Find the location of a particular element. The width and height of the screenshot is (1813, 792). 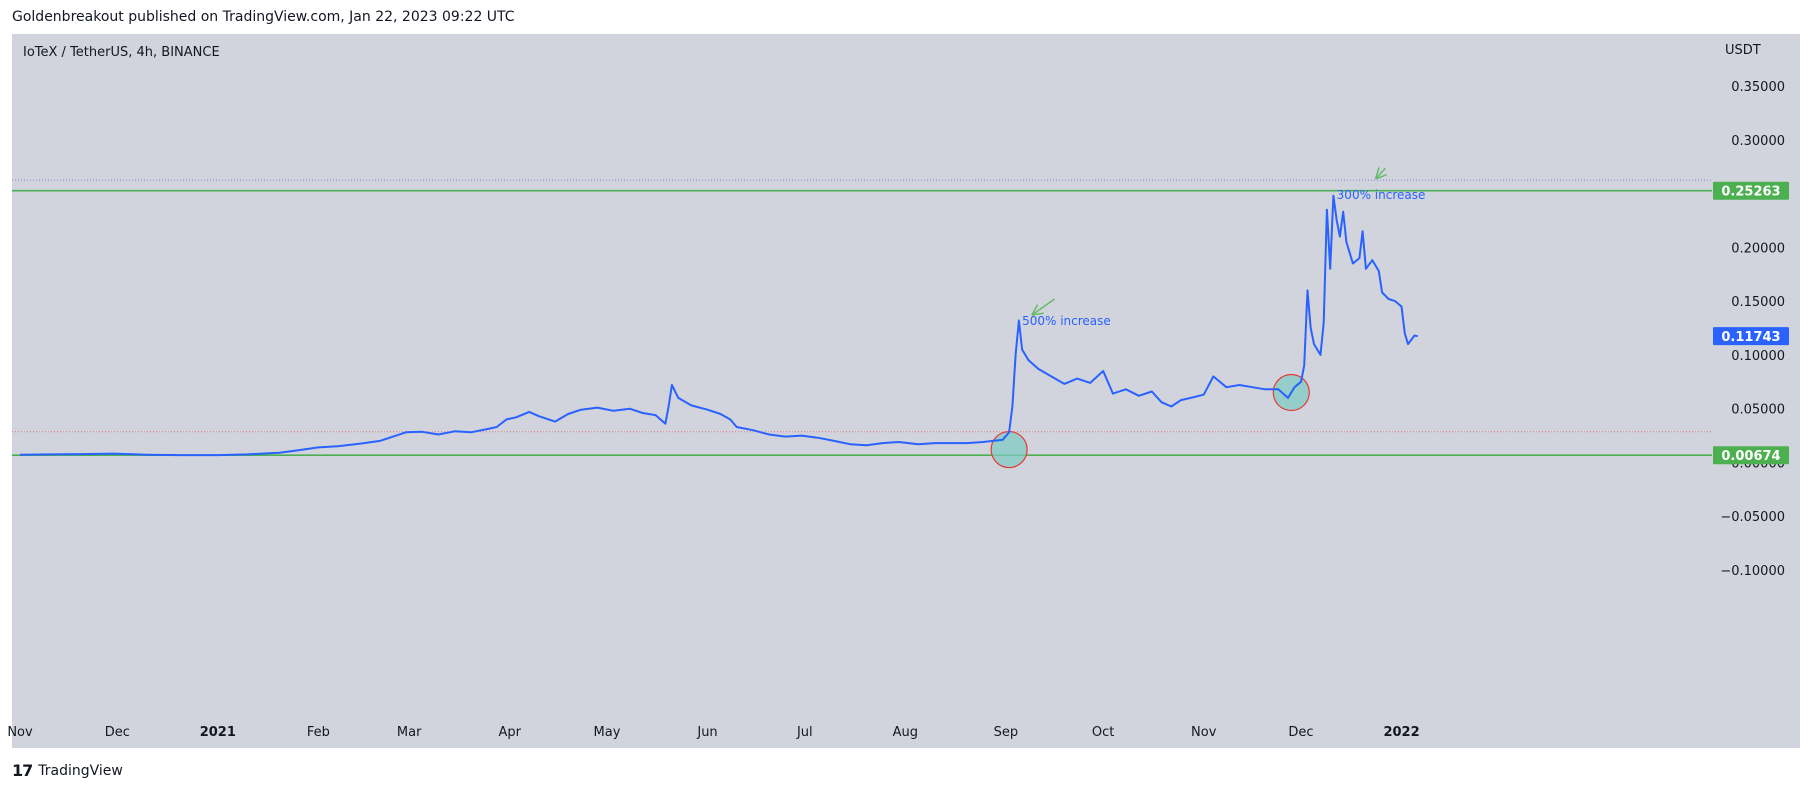

price-tag-label: 0.25263 is located at coordinates (1750, 192).